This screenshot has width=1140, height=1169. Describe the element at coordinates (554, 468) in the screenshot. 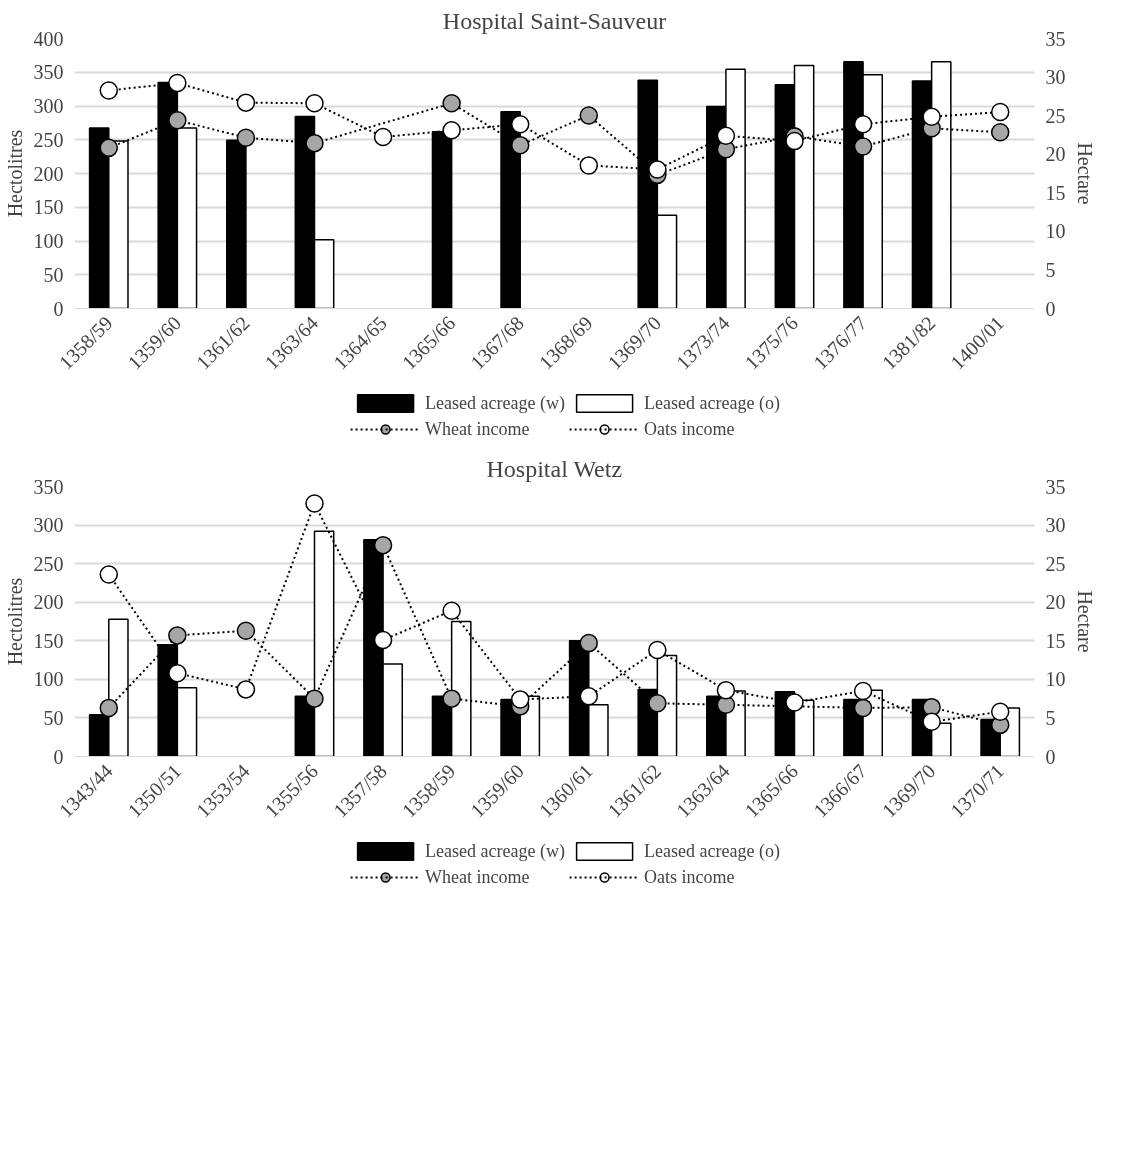

I see `chart-title: Hospital Wetz` at that location.